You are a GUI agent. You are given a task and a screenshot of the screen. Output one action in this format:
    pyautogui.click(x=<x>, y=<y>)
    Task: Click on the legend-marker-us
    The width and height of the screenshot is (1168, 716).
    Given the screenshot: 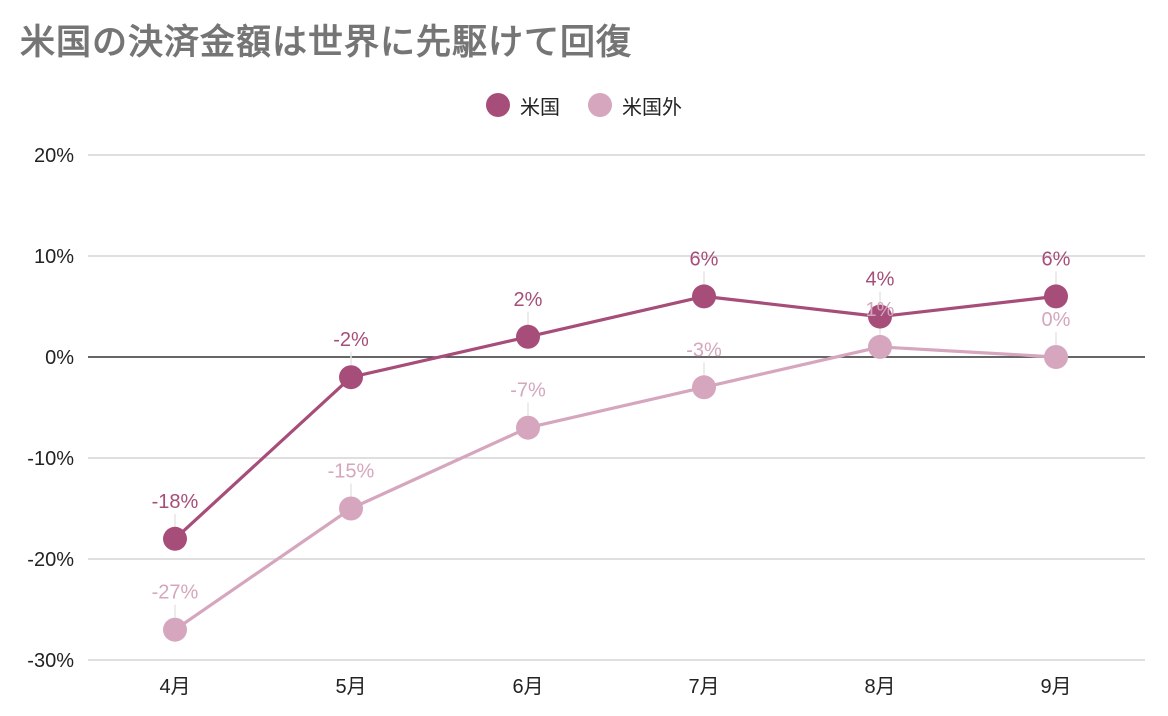 What is the action you would take?
    pyautogui.click(x=498, y=105)
    